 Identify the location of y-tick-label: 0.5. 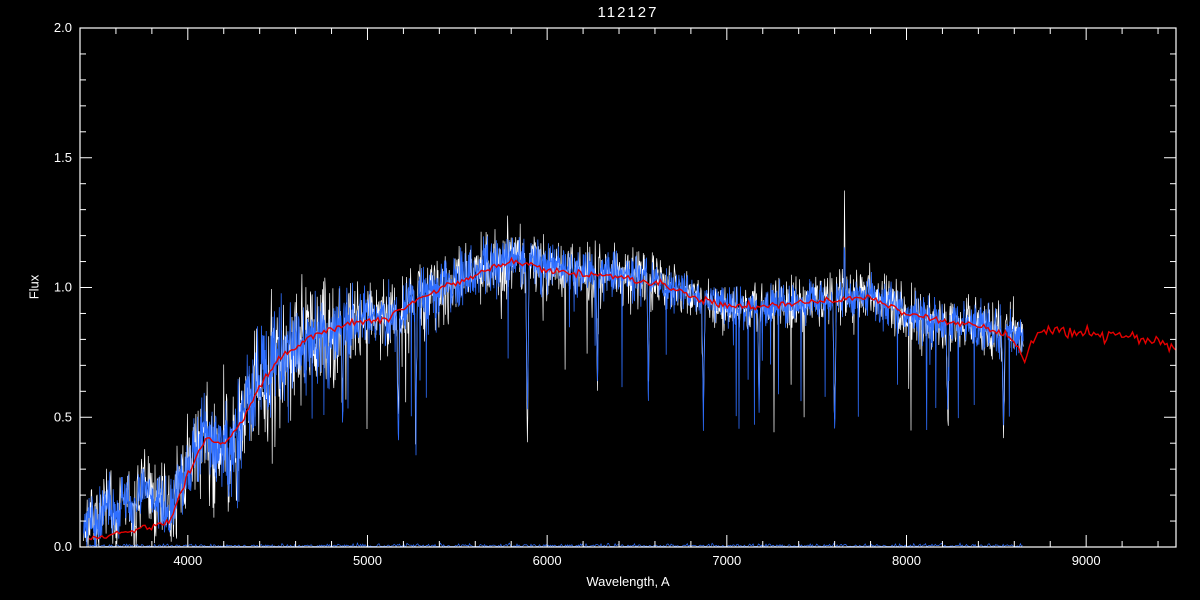
(63, 416).